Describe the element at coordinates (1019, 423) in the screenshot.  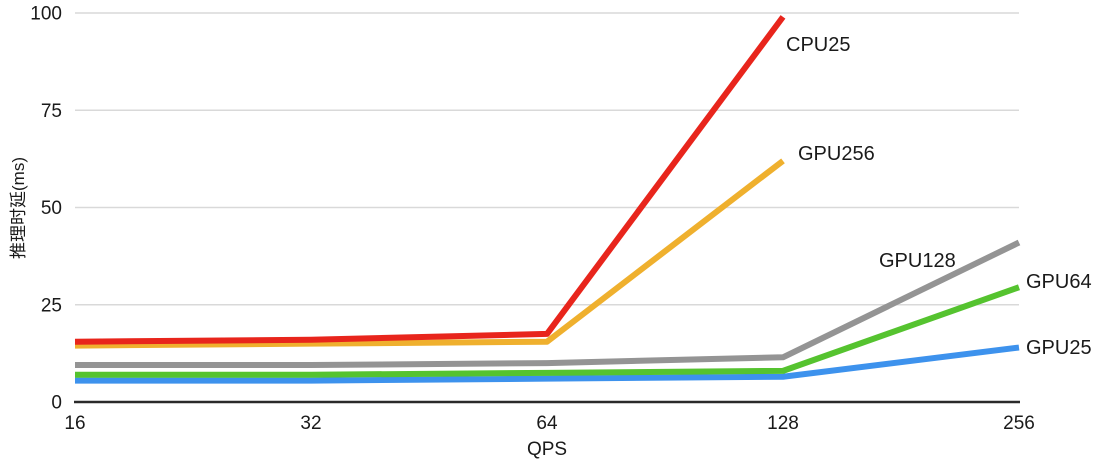
I see `x-tick-label-256: 256` at that location.